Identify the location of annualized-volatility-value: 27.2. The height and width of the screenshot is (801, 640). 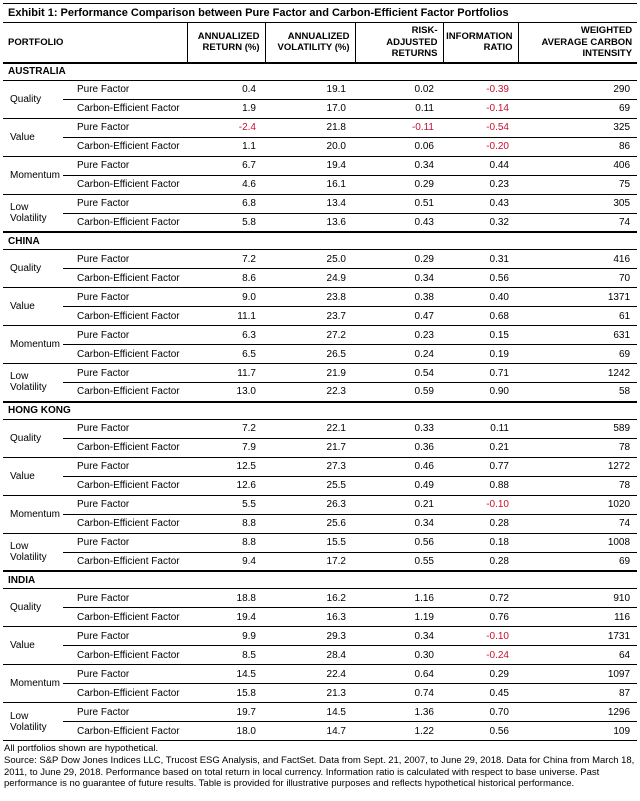
(310, 335).